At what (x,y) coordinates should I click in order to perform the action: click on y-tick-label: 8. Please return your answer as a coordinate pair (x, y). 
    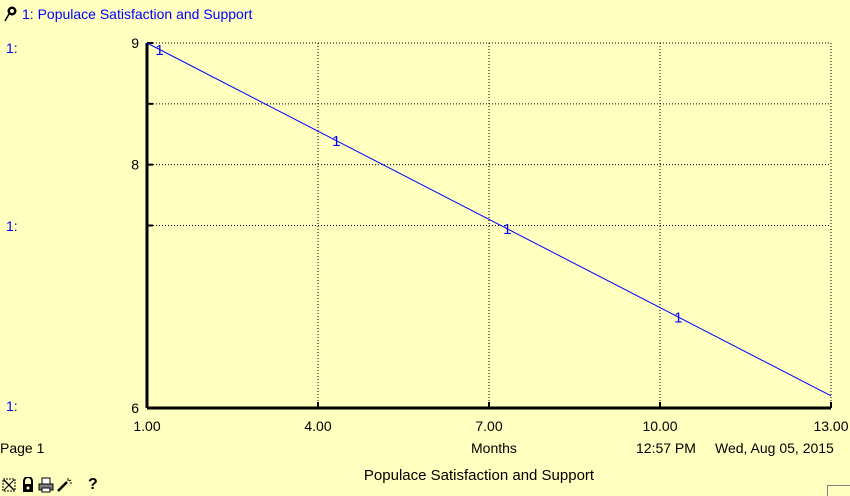
    Looking at the image, I should click on (135, 165).